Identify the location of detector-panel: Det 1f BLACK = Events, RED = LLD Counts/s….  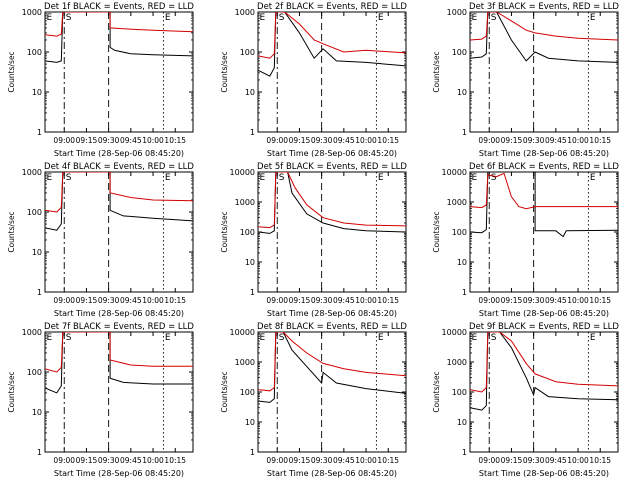
(100, 80).